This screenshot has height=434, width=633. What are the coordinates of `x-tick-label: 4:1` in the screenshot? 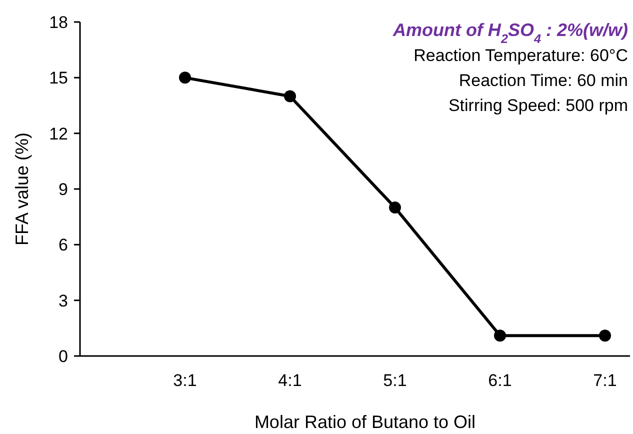 It's located at (290, 380).